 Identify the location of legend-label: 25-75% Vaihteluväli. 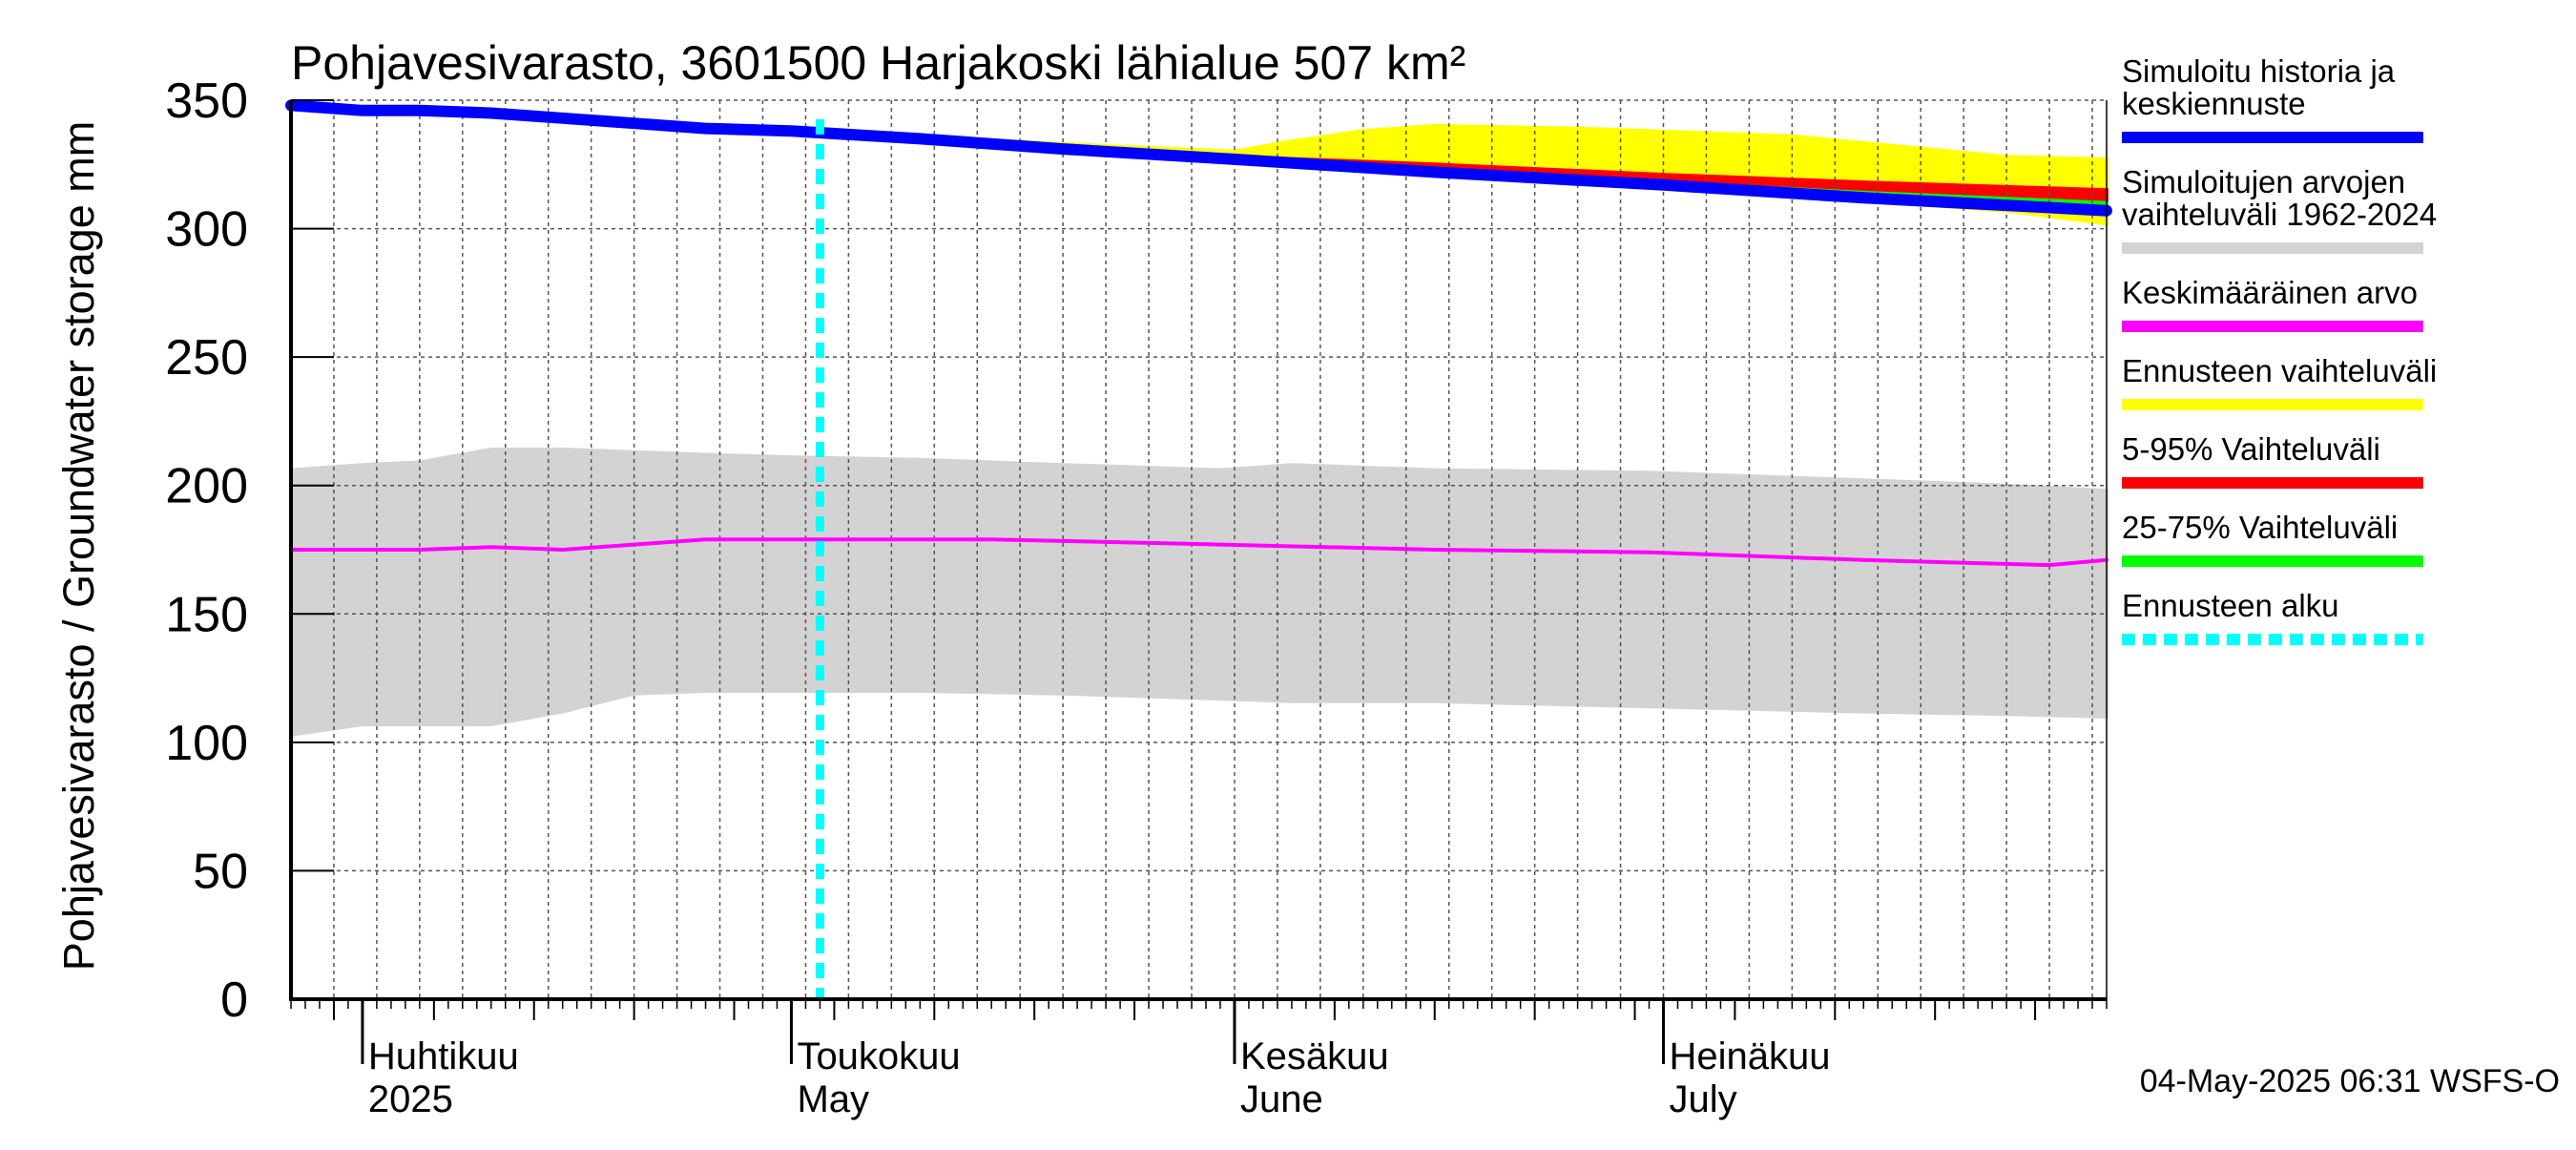
(2260, 527).